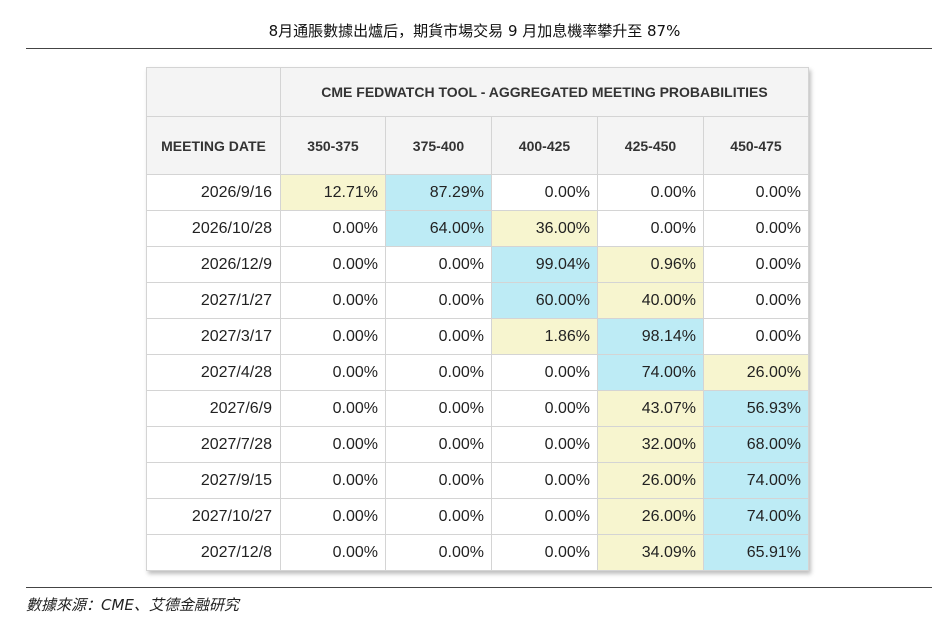 This screenshot has width=949, height=633. I want to click on table-row: 2026/12/9 0.00% 0.00% 99.04% 0.96% 0.00%, so click(477, 264).